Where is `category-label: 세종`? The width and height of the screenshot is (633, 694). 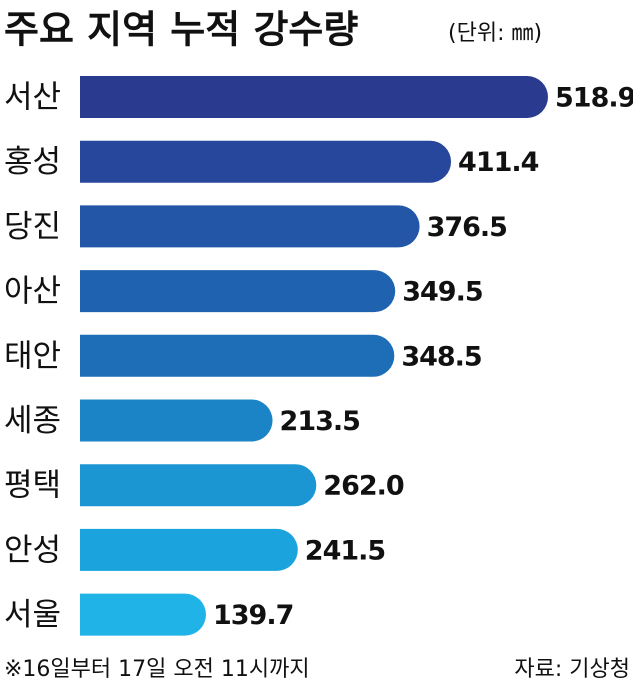 category-label: 세종 is located at coordinates (32, 421).